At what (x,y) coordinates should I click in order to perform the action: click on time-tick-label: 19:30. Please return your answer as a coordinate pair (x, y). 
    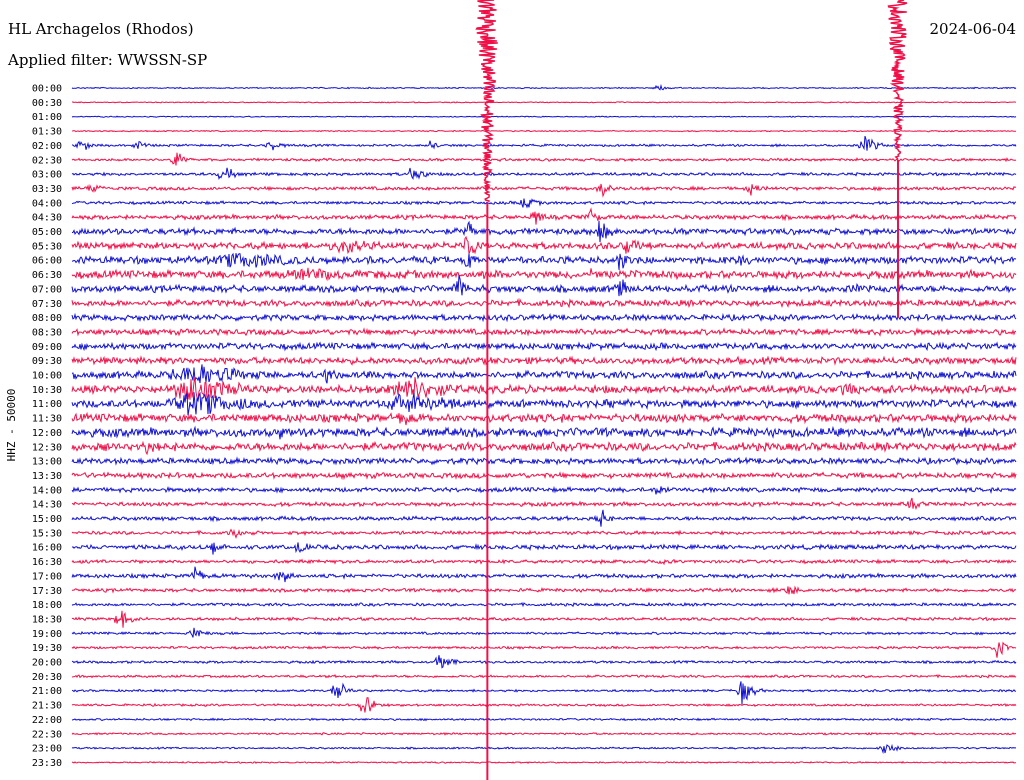
    Looking at the image, I should click on (47, 648).